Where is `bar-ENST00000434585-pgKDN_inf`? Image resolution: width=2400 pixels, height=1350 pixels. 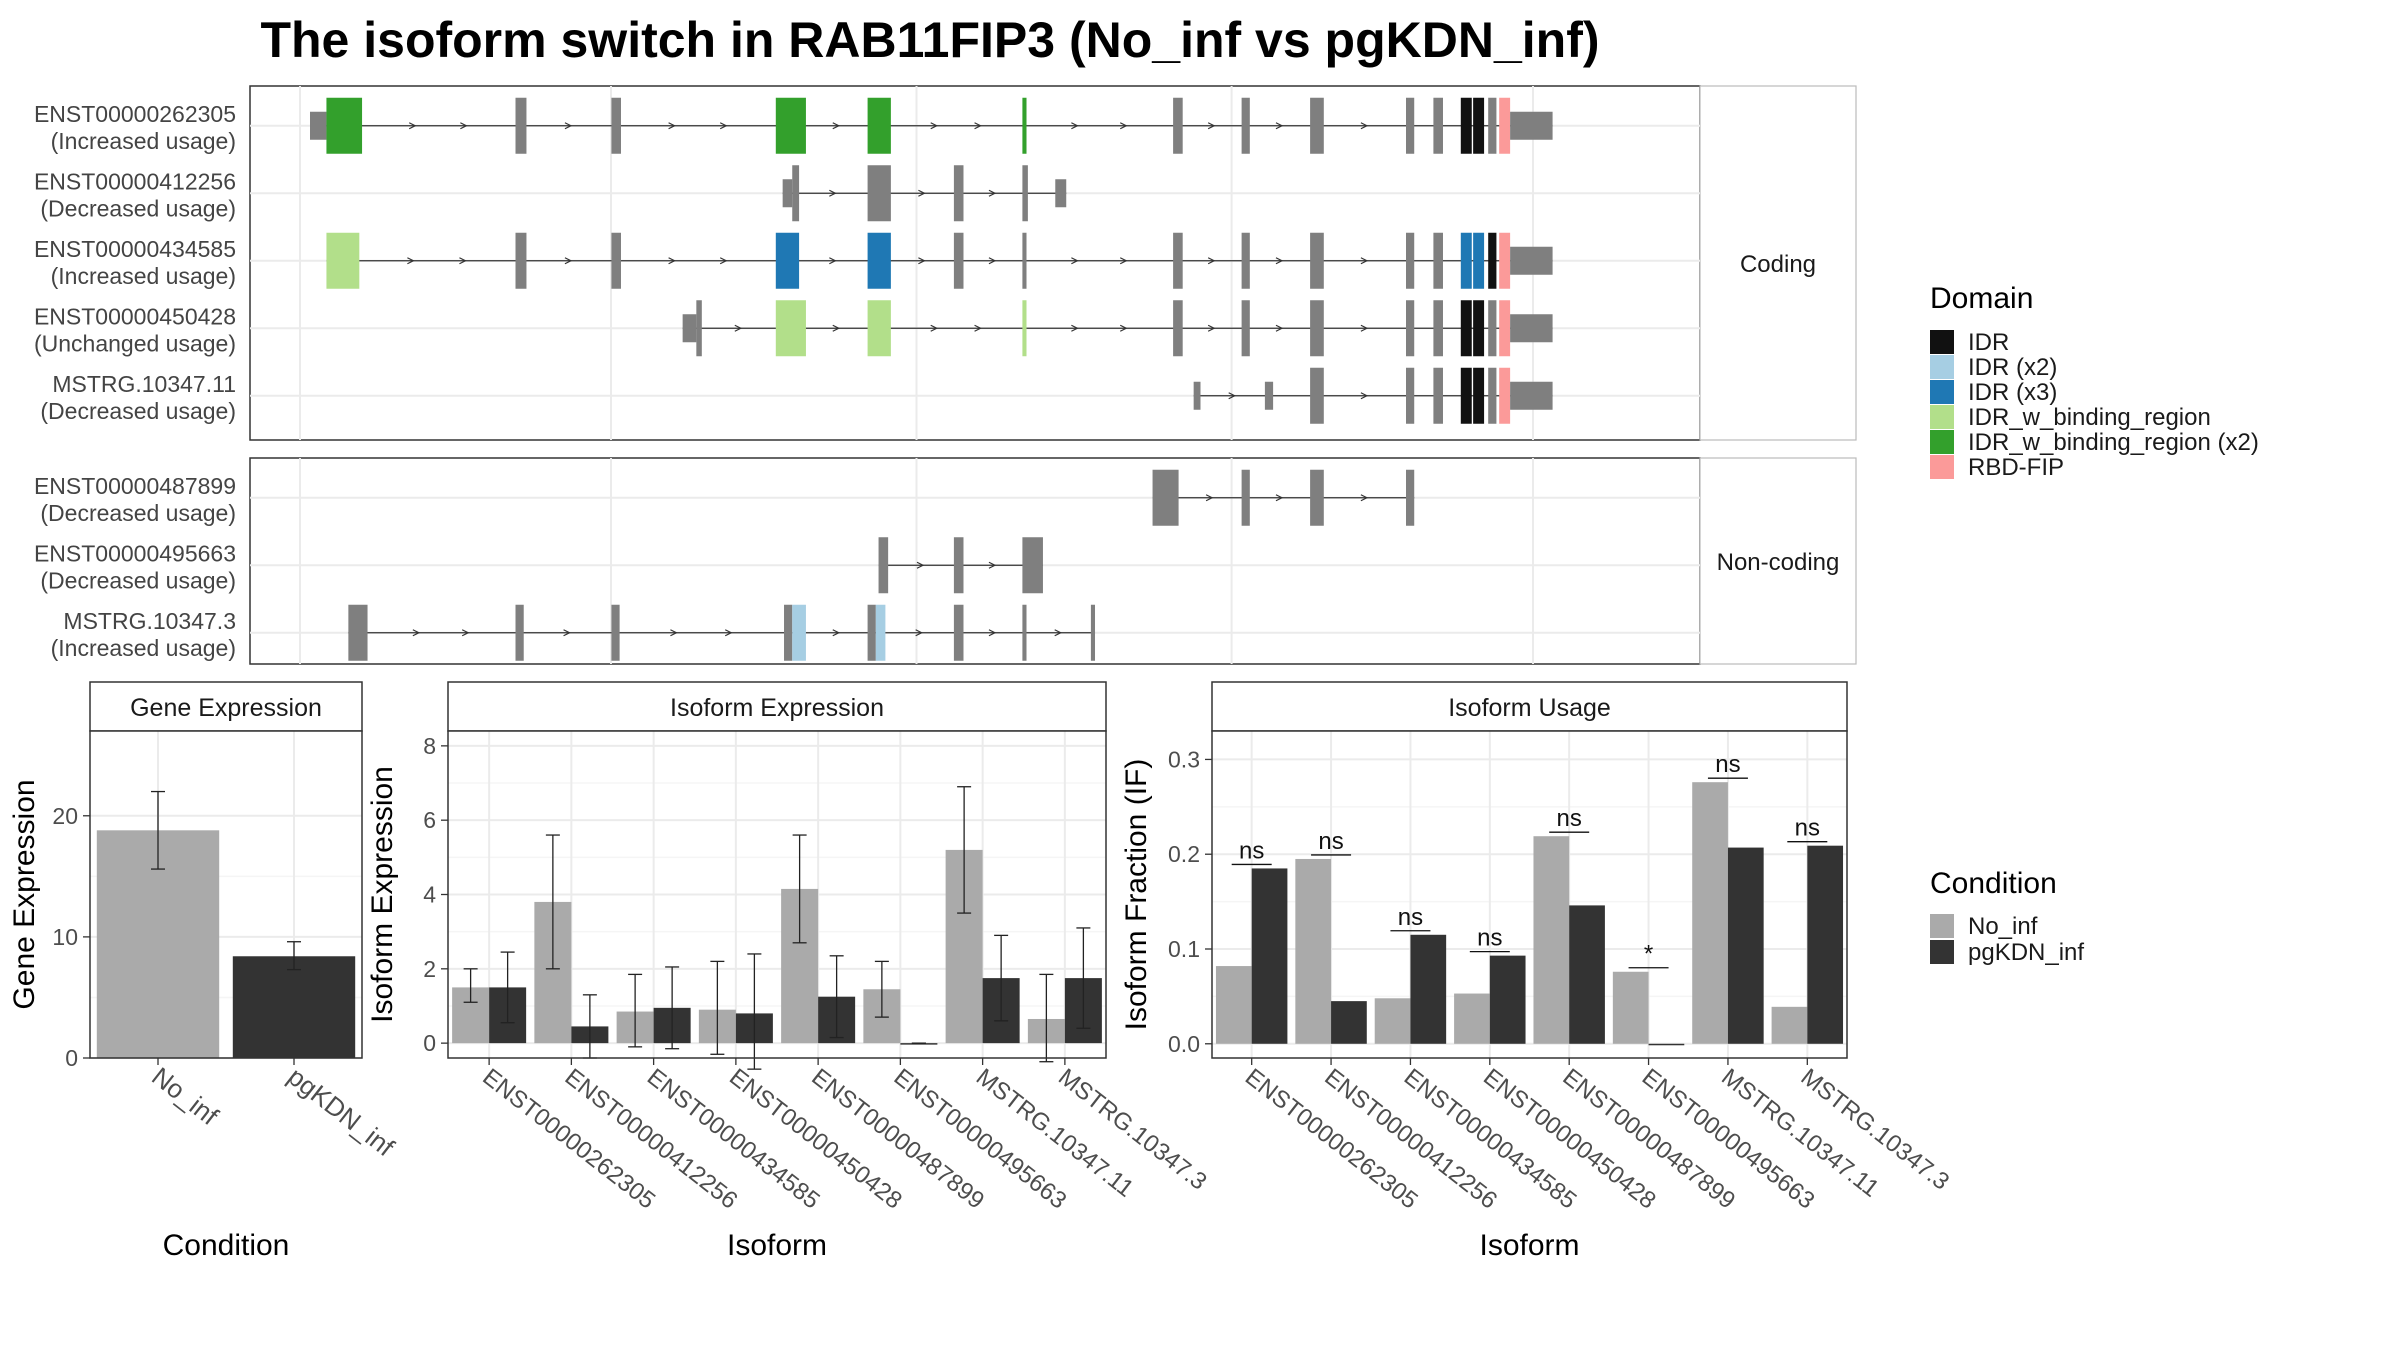 bar-ENST00000434585-pgKDN_inf is located at coordinates (1428, 989).